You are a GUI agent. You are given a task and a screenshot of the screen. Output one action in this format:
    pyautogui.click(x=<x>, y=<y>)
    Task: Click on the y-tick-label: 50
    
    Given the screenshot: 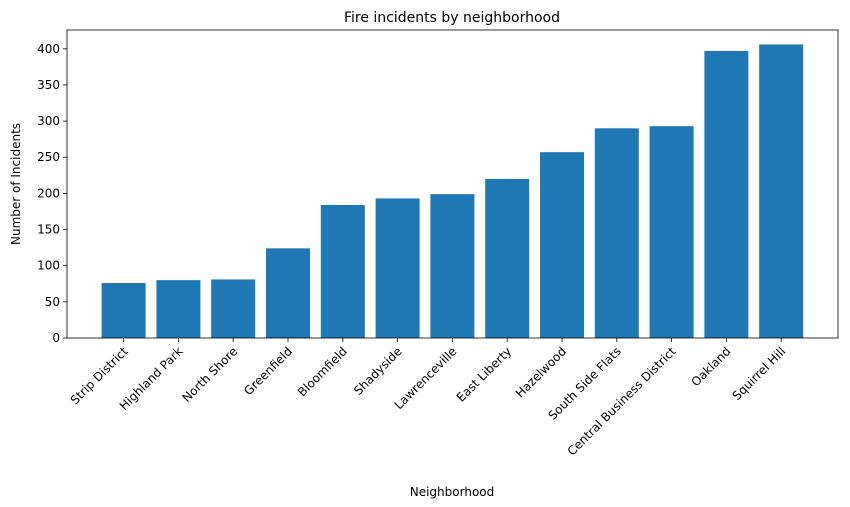 What is the action you would take?
    pyautogui.click(x=52, y=302)
    